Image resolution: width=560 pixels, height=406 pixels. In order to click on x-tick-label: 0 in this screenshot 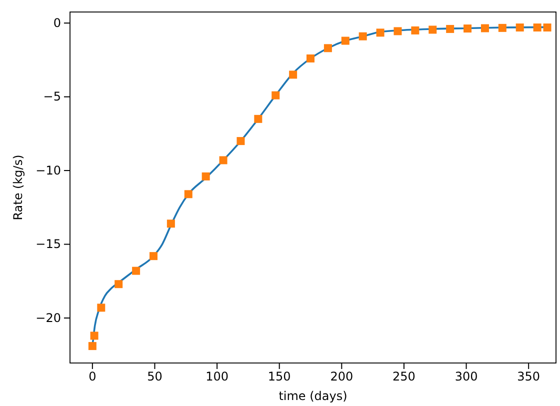, I will do `click(92, 377)`.